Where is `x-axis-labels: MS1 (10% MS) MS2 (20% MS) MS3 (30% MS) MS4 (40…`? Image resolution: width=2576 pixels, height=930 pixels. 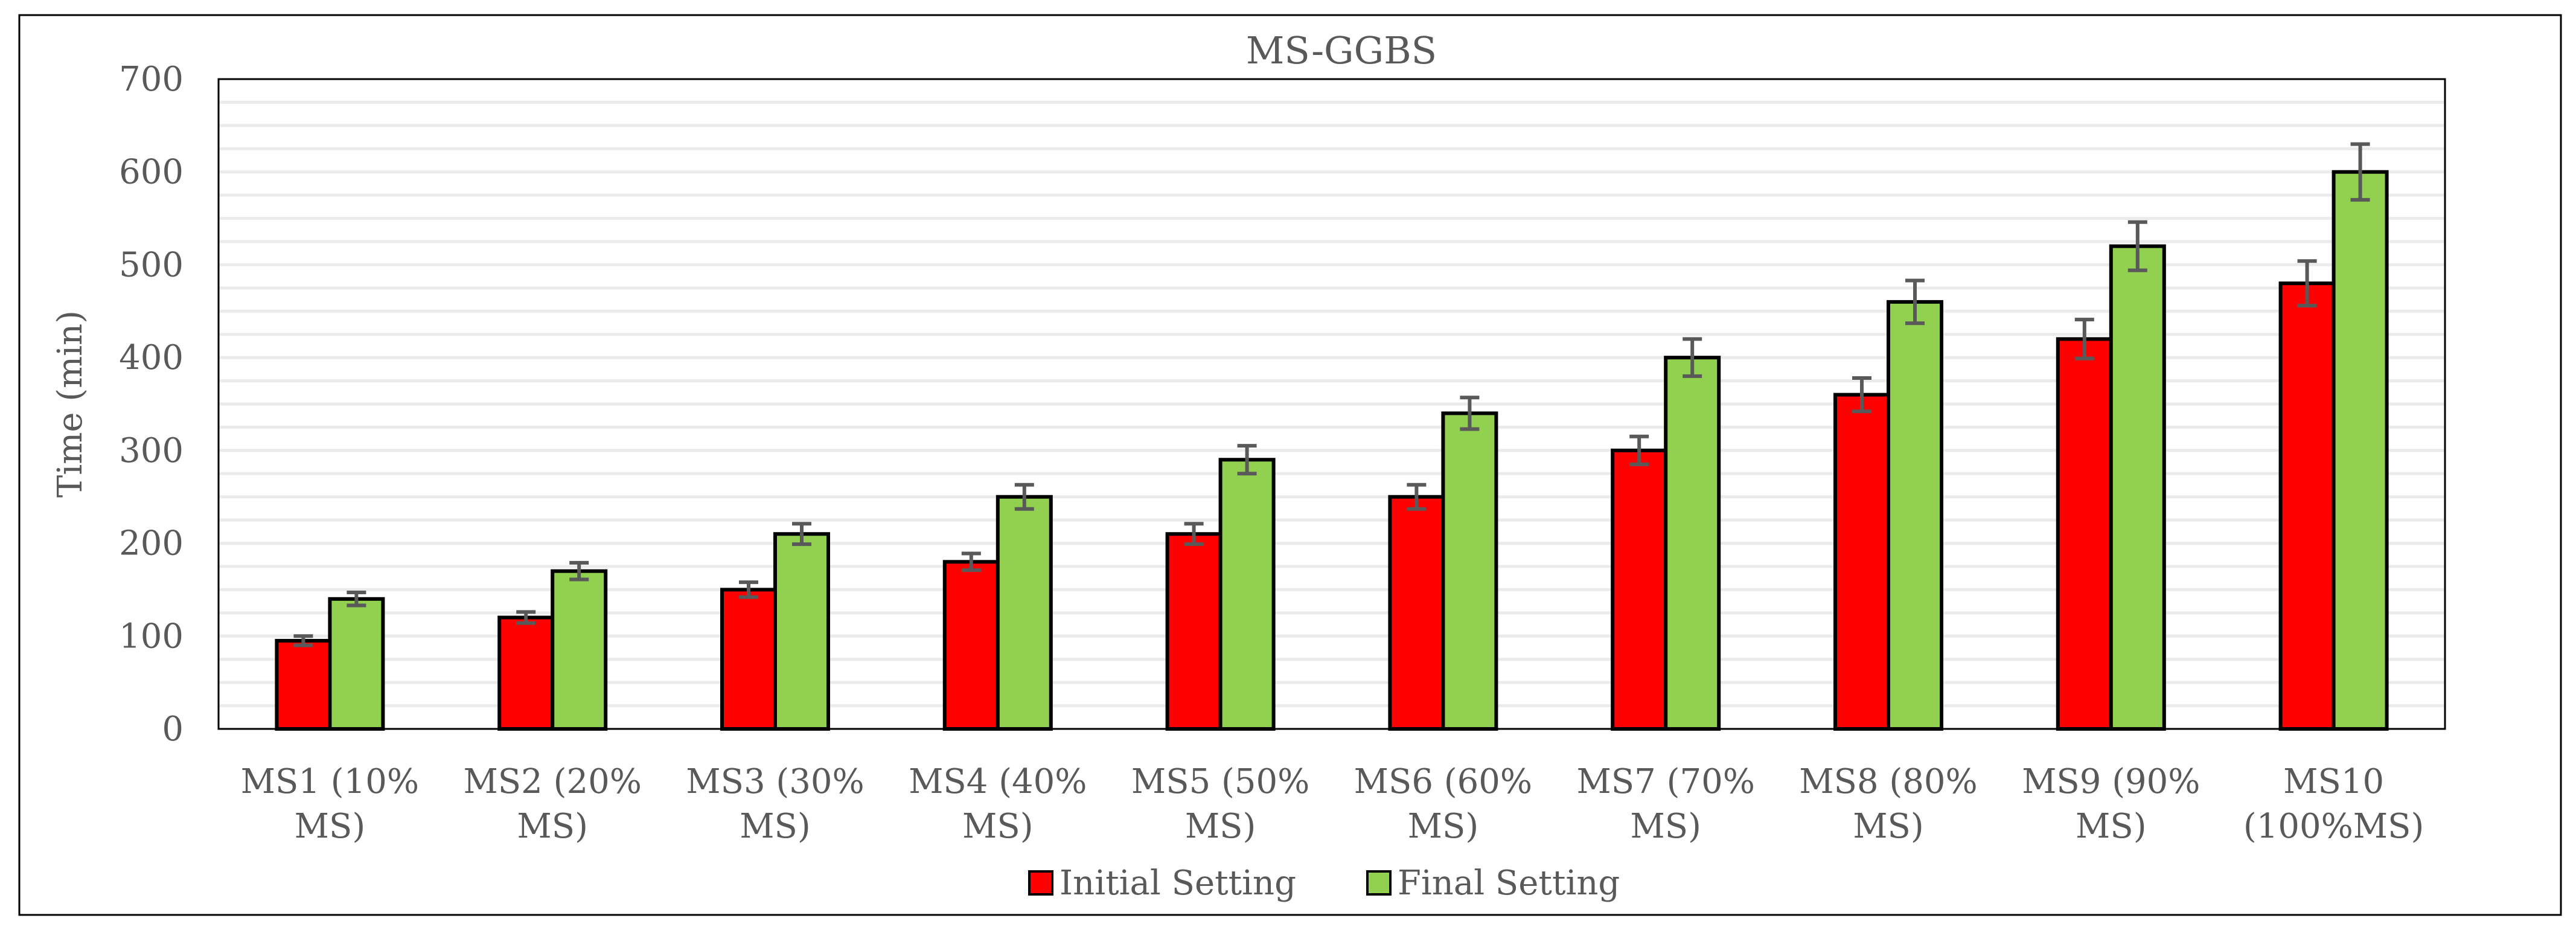 x-axis-labels: MS1 (10% MS) MS2 (20% MS) MS3 (30% MS) MS4 (40… is located at coordinates (1332, 804).